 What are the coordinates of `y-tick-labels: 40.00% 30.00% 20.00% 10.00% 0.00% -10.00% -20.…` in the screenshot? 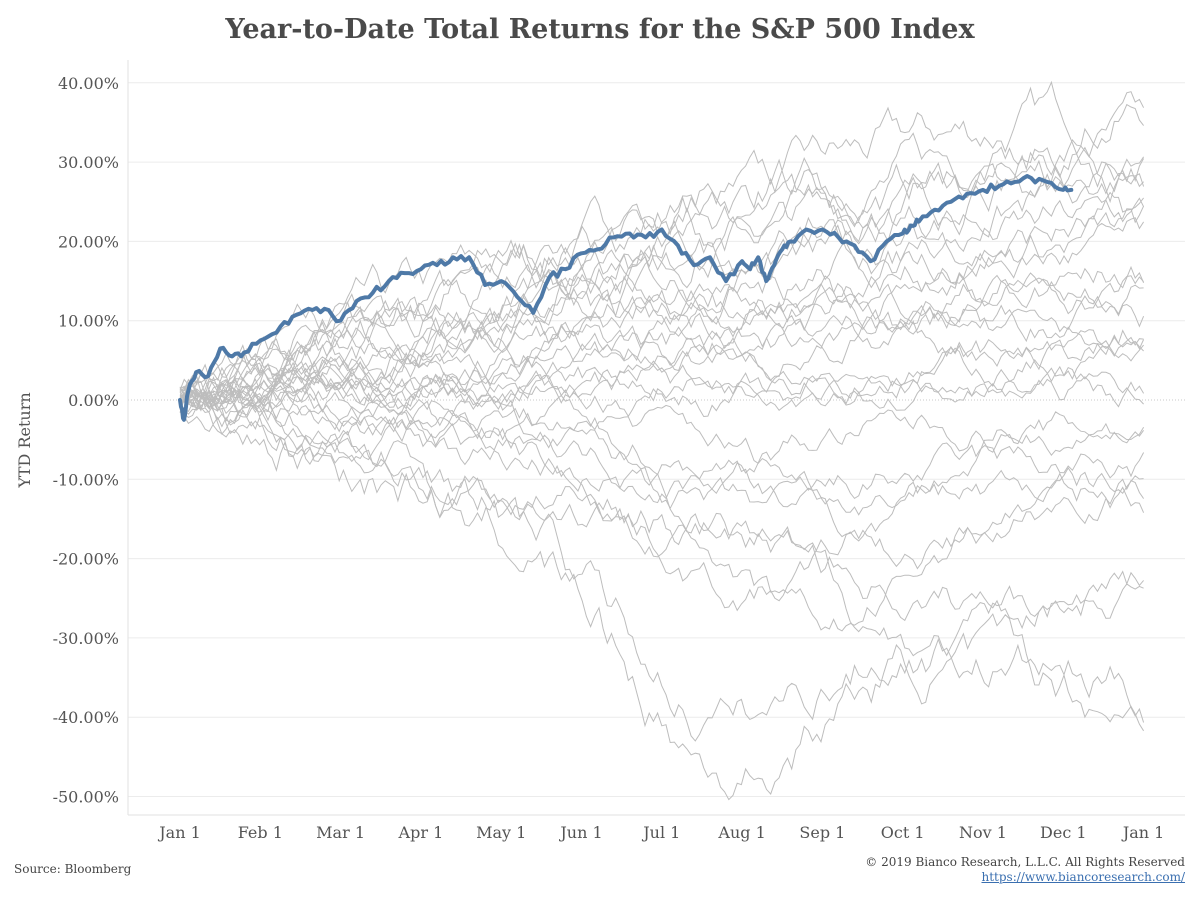 It's located at (86, 440).